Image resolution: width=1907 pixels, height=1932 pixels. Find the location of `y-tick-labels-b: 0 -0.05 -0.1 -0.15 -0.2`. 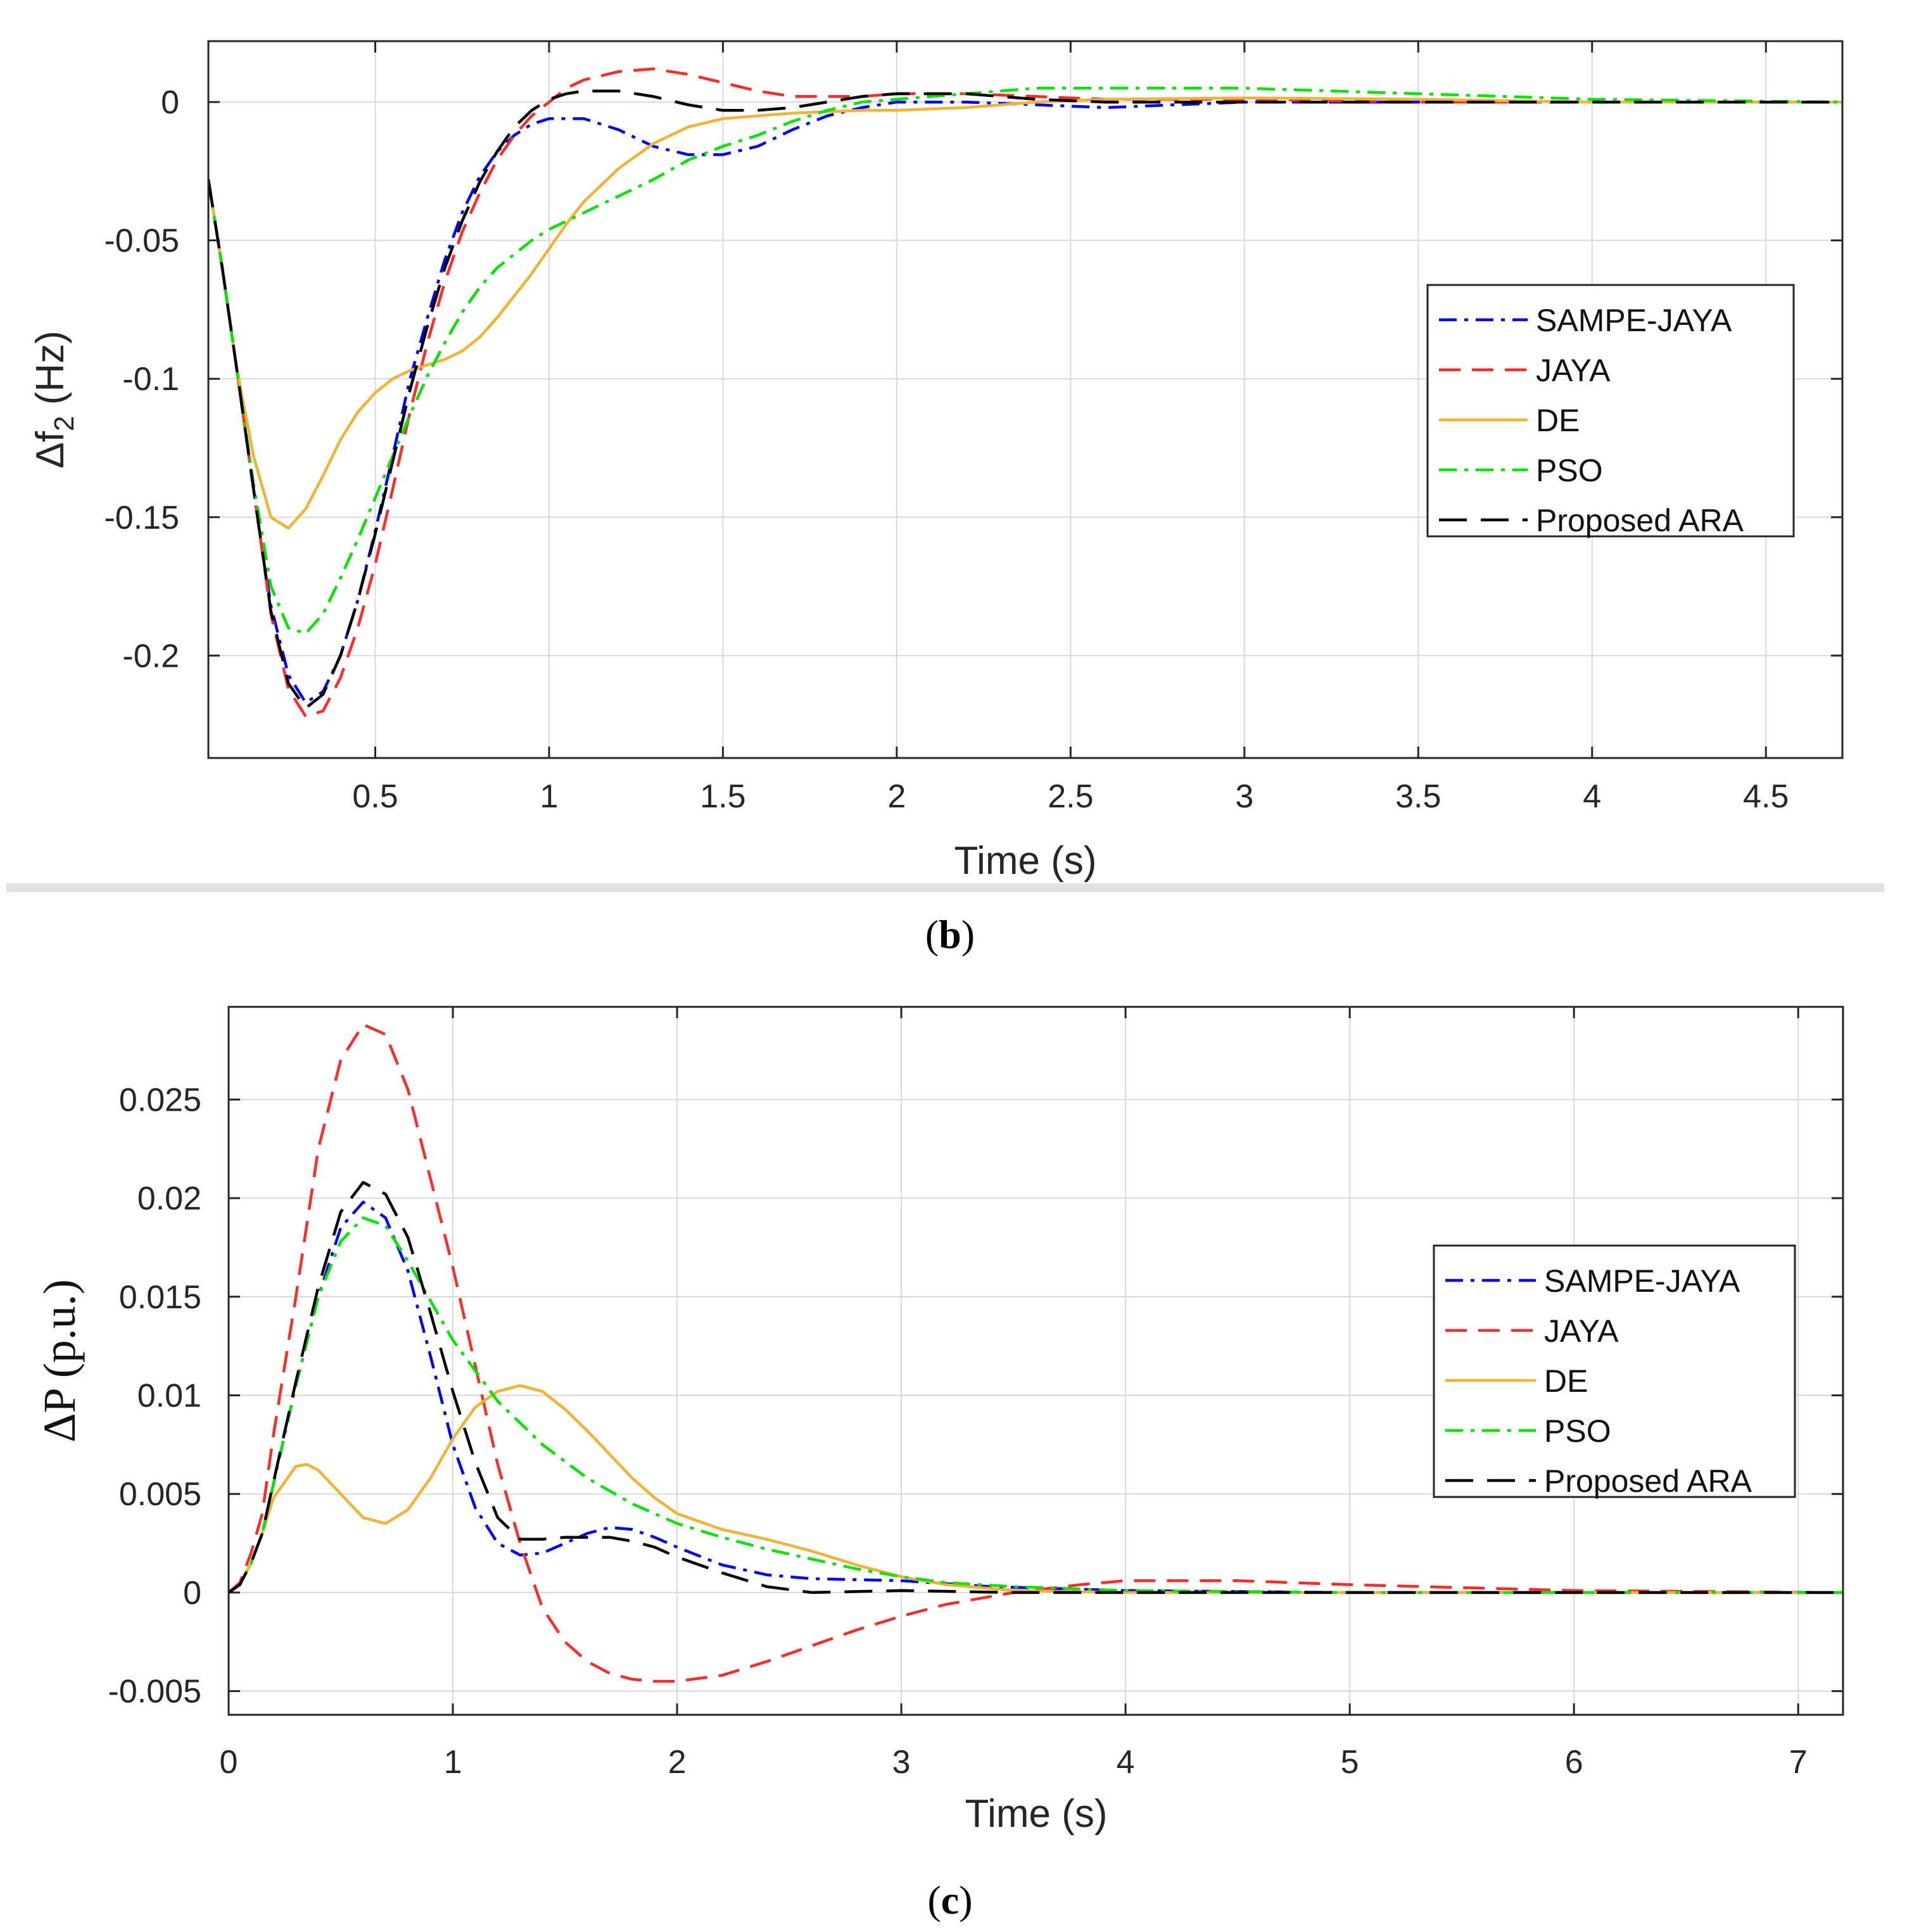

y-tick-labels-b: 0 -0.05 -0.1 -0.15 -0.2 is located at coordinates (141, 379).